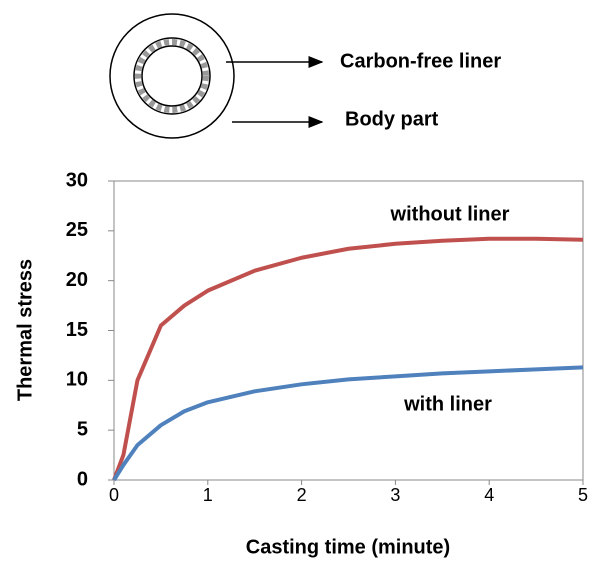  I want to click on diagram-label: Body part, so click(392, 119).